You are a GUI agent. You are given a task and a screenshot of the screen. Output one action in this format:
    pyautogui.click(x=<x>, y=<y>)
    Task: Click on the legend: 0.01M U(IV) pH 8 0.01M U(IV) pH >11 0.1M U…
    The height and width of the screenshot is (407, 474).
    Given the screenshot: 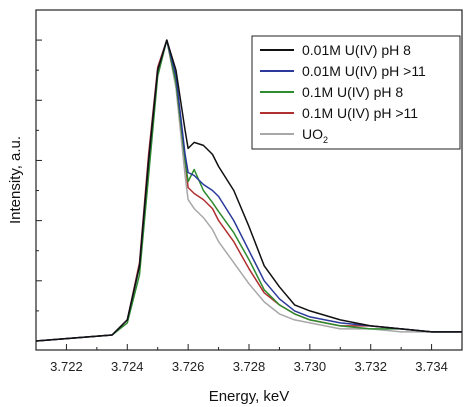 What is the action you would take?
    pyautogui.click(x=356, y=92)
    